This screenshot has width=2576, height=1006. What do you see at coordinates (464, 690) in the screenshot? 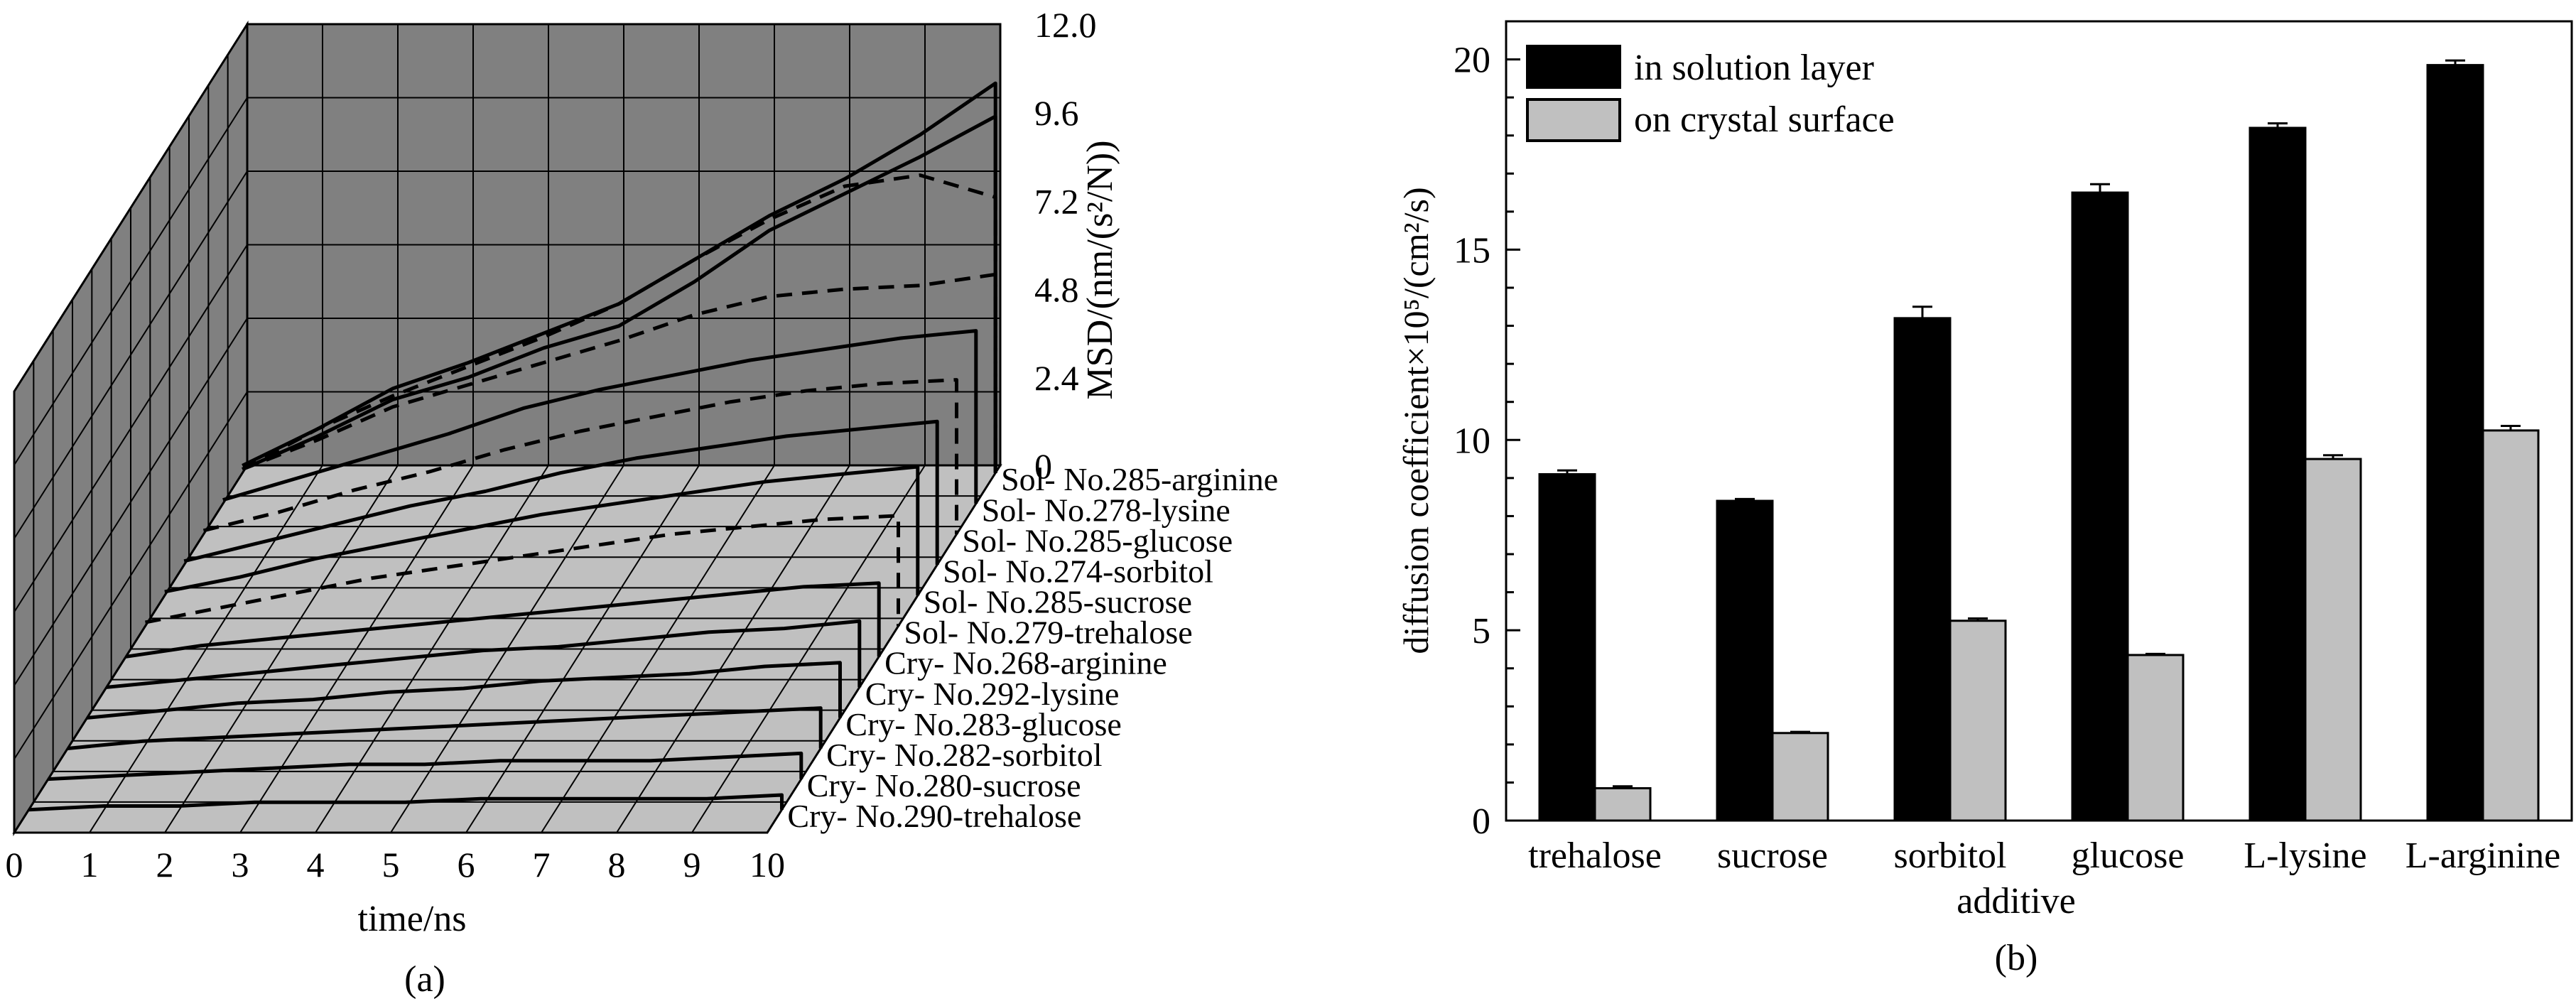
I see `series-line-cry-no-283-glucose` at bounding box center [464, 690].